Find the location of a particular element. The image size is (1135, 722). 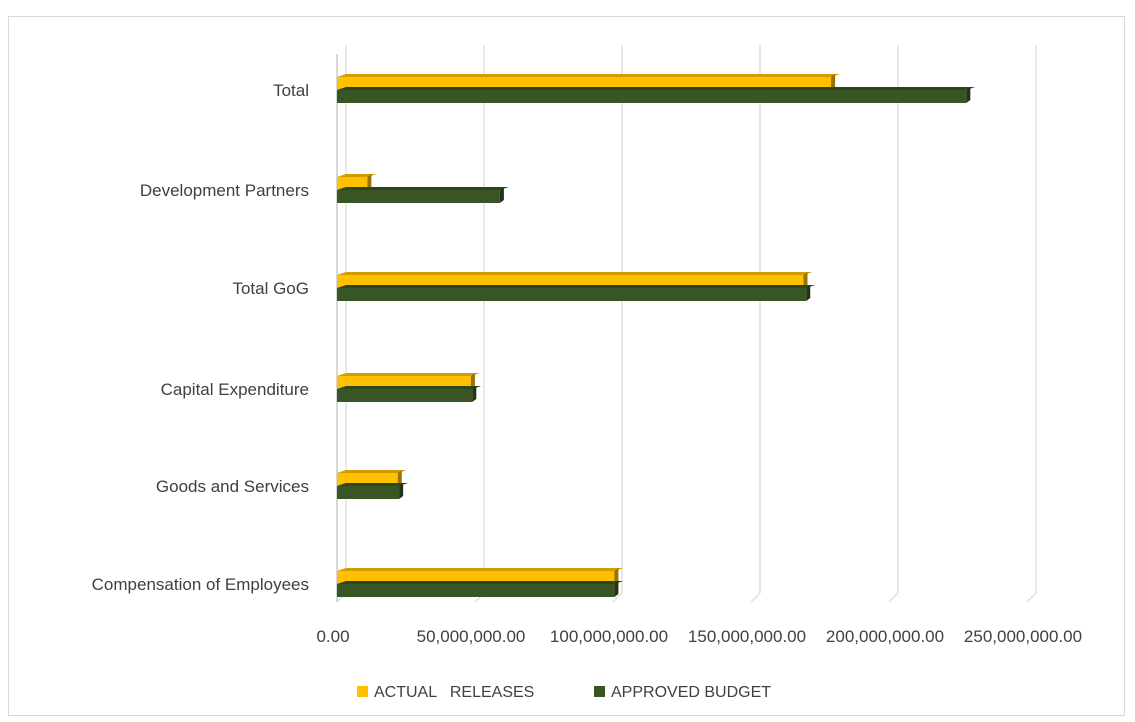

legend: ACTUAL RELEASES APPROVED BUDGET is located at coordinates (564, 692).